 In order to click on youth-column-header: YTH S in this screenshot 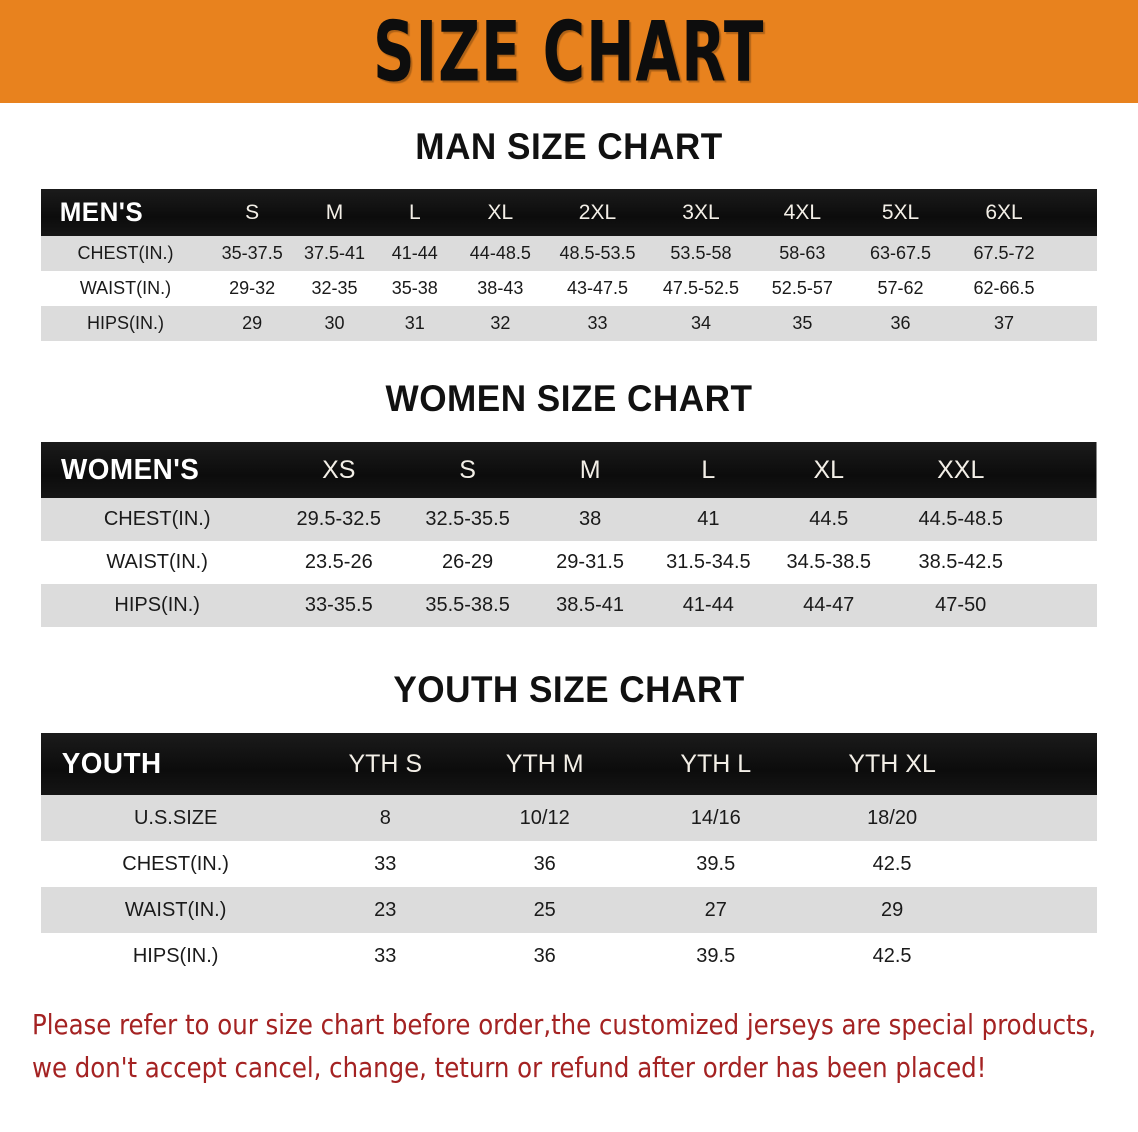, I will do `click(385, 763)`.